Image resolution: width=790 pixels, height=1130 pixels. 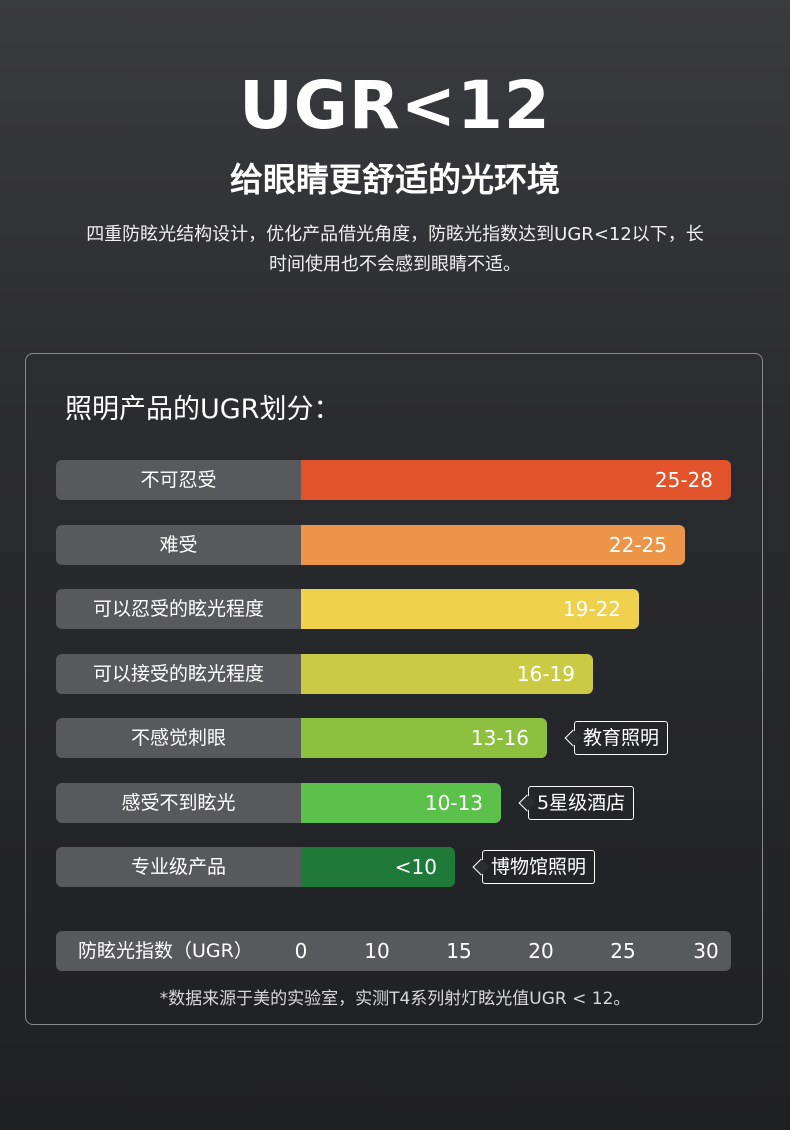 I want to click on bar: 25-28, so click(x=516, y=480).